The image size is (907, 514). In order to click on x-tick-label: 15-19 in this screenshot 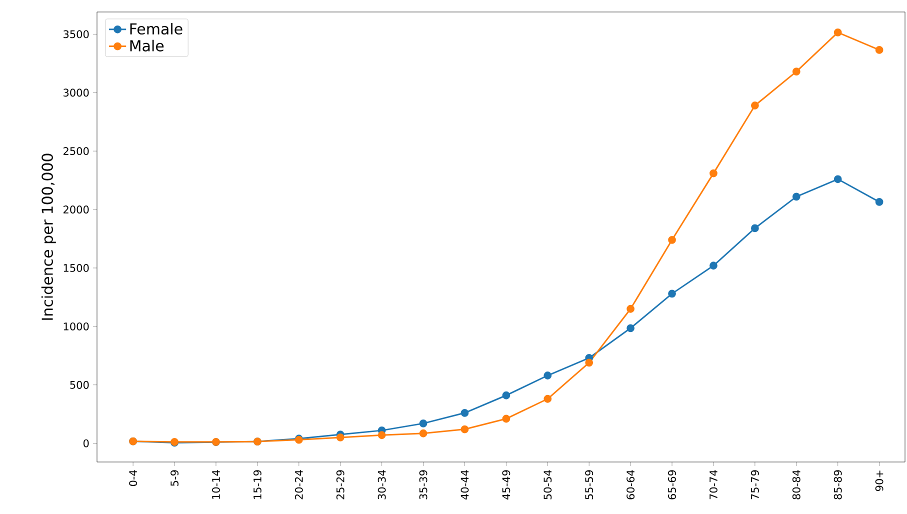, I will do `click(257, 484)`.